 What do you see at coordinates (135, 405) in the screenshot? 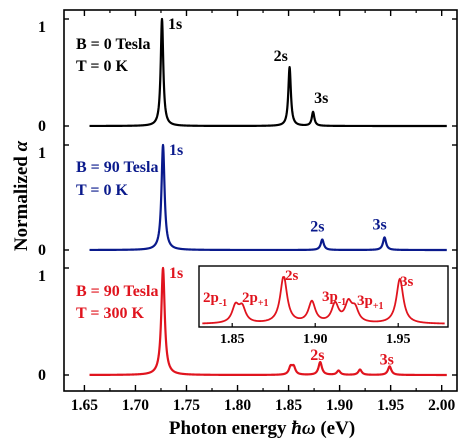
I see `x-tick-label: 1.70` at bounding box center [135, 405].